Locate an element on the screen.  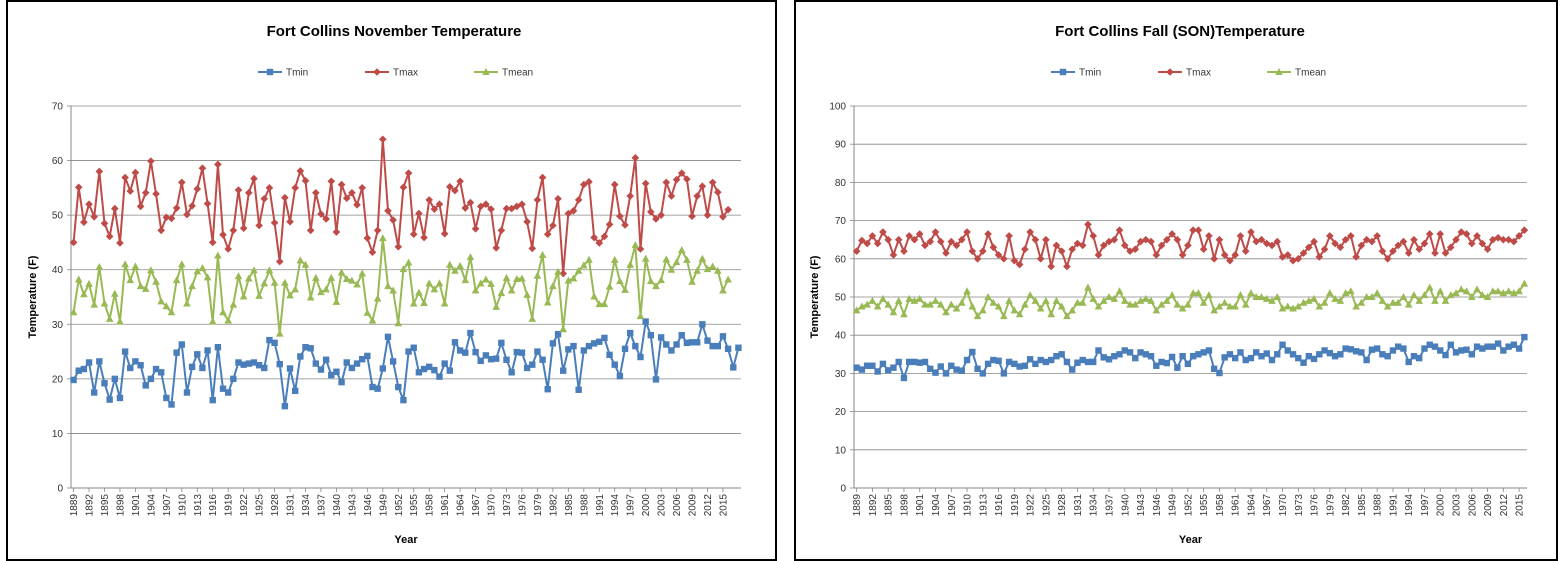
x-tick-label: 1904 is located at coordinates (936, 505).